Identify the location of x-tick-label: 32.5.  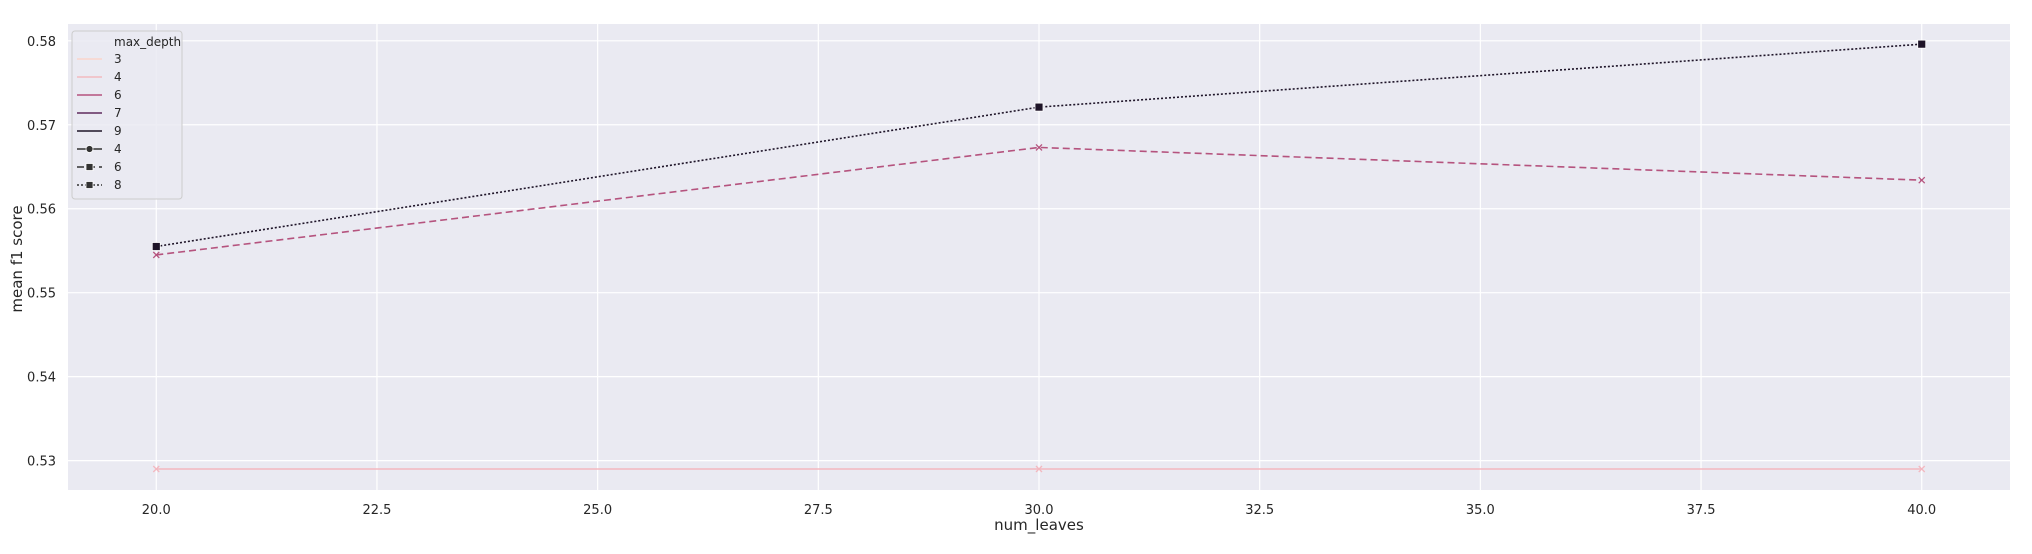
(1259, 510).